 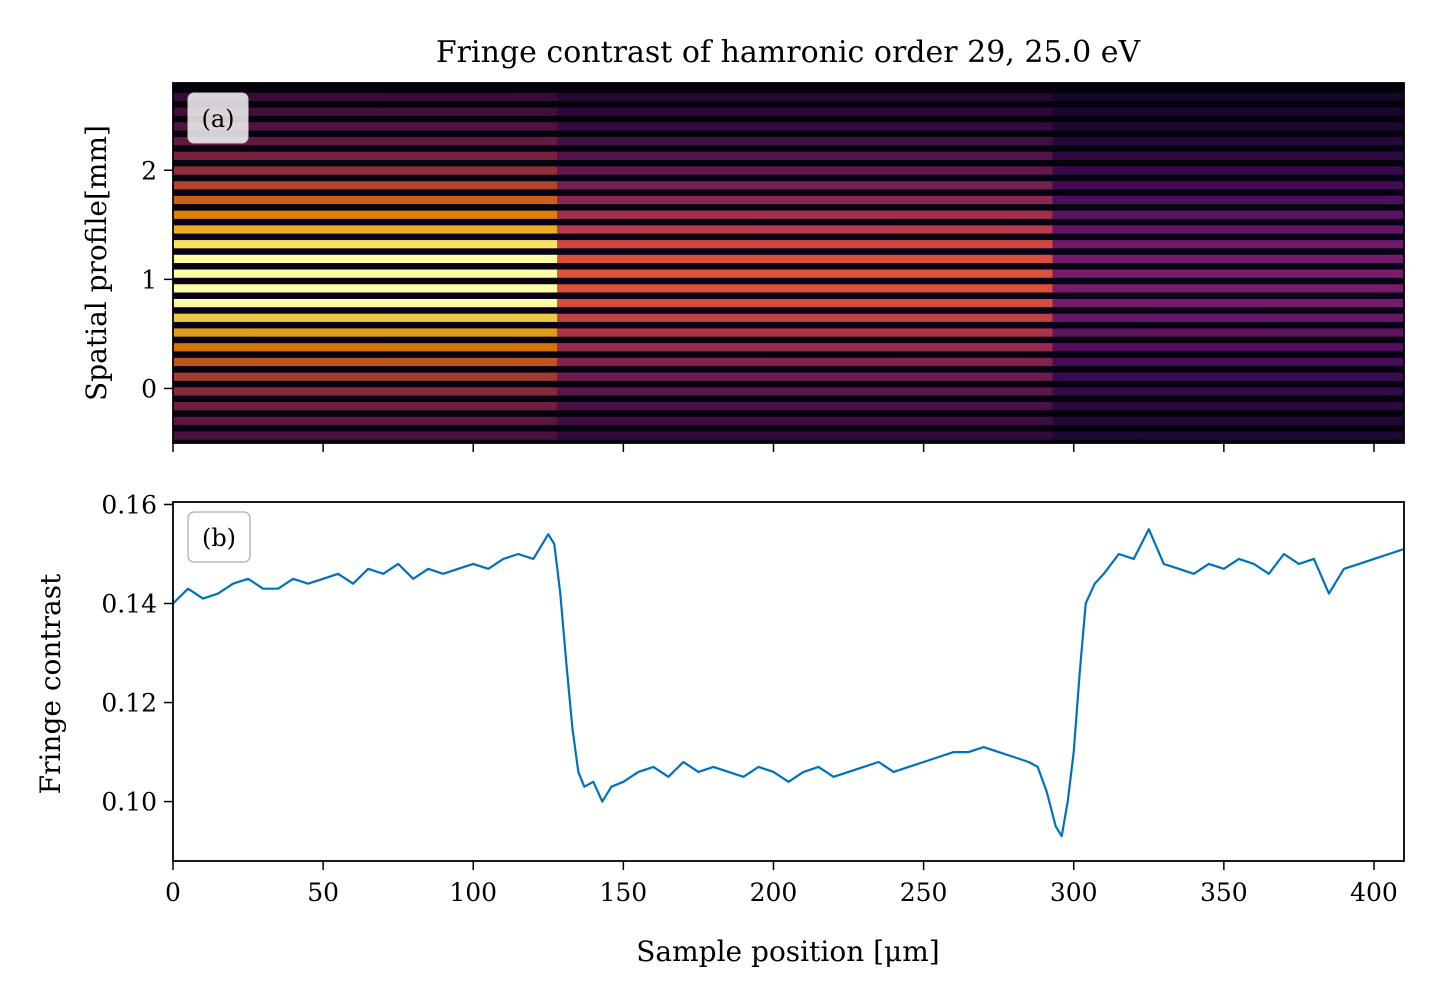 I want to click on x-tick-label-b: 250, so click(x=924, y=892).